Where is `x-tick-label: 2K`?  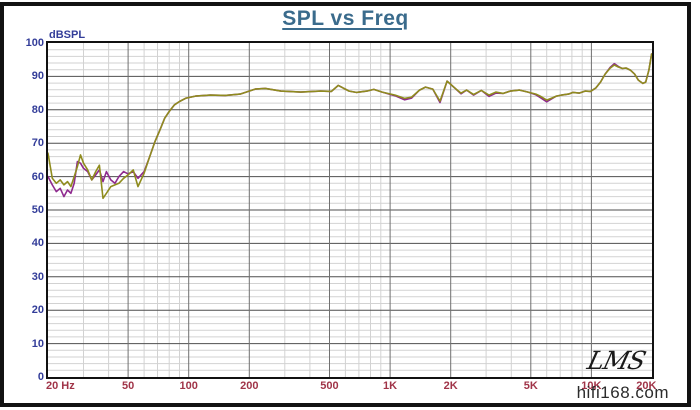
x-tick-label: 2K is located at coordinates (450, 386).